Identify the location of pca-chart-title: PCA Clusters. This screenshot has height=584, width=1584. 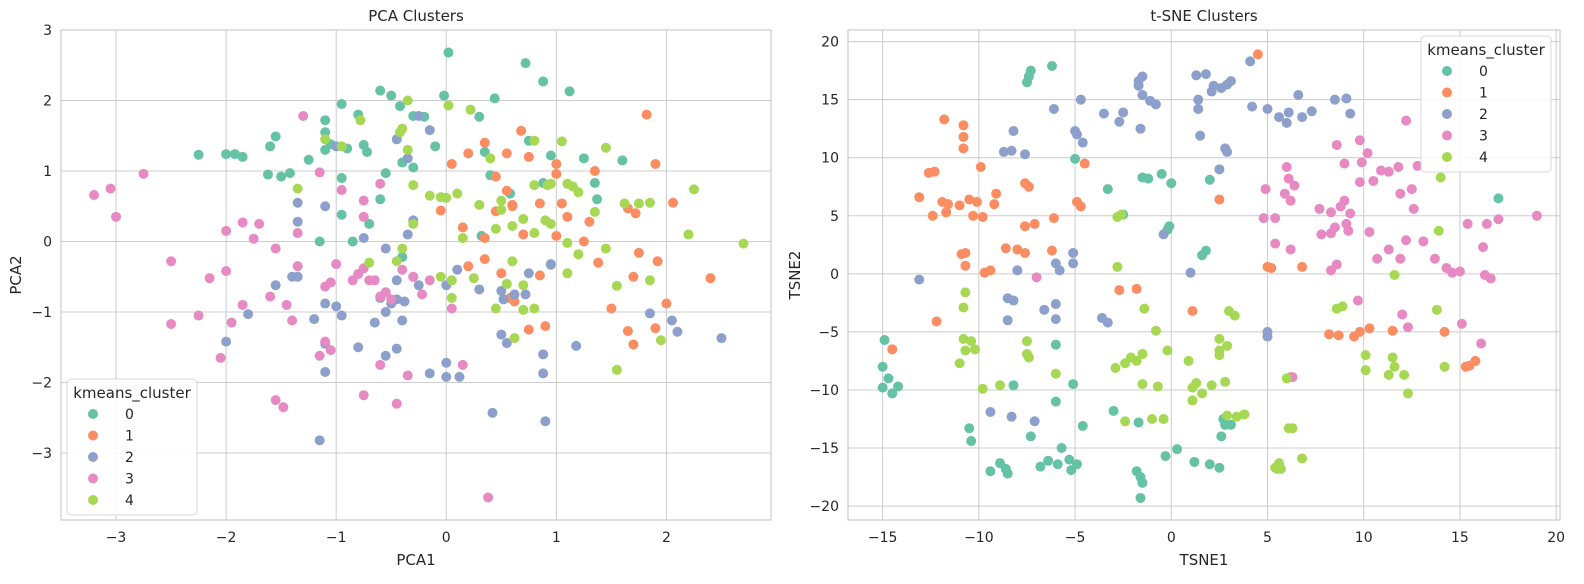
(416, 16).